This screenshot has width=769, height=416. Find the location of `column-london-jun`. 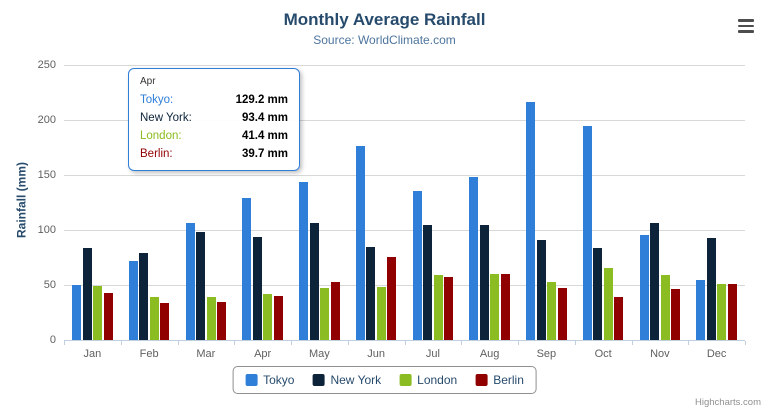

column-london-jun is located at coordinates (381, 313).